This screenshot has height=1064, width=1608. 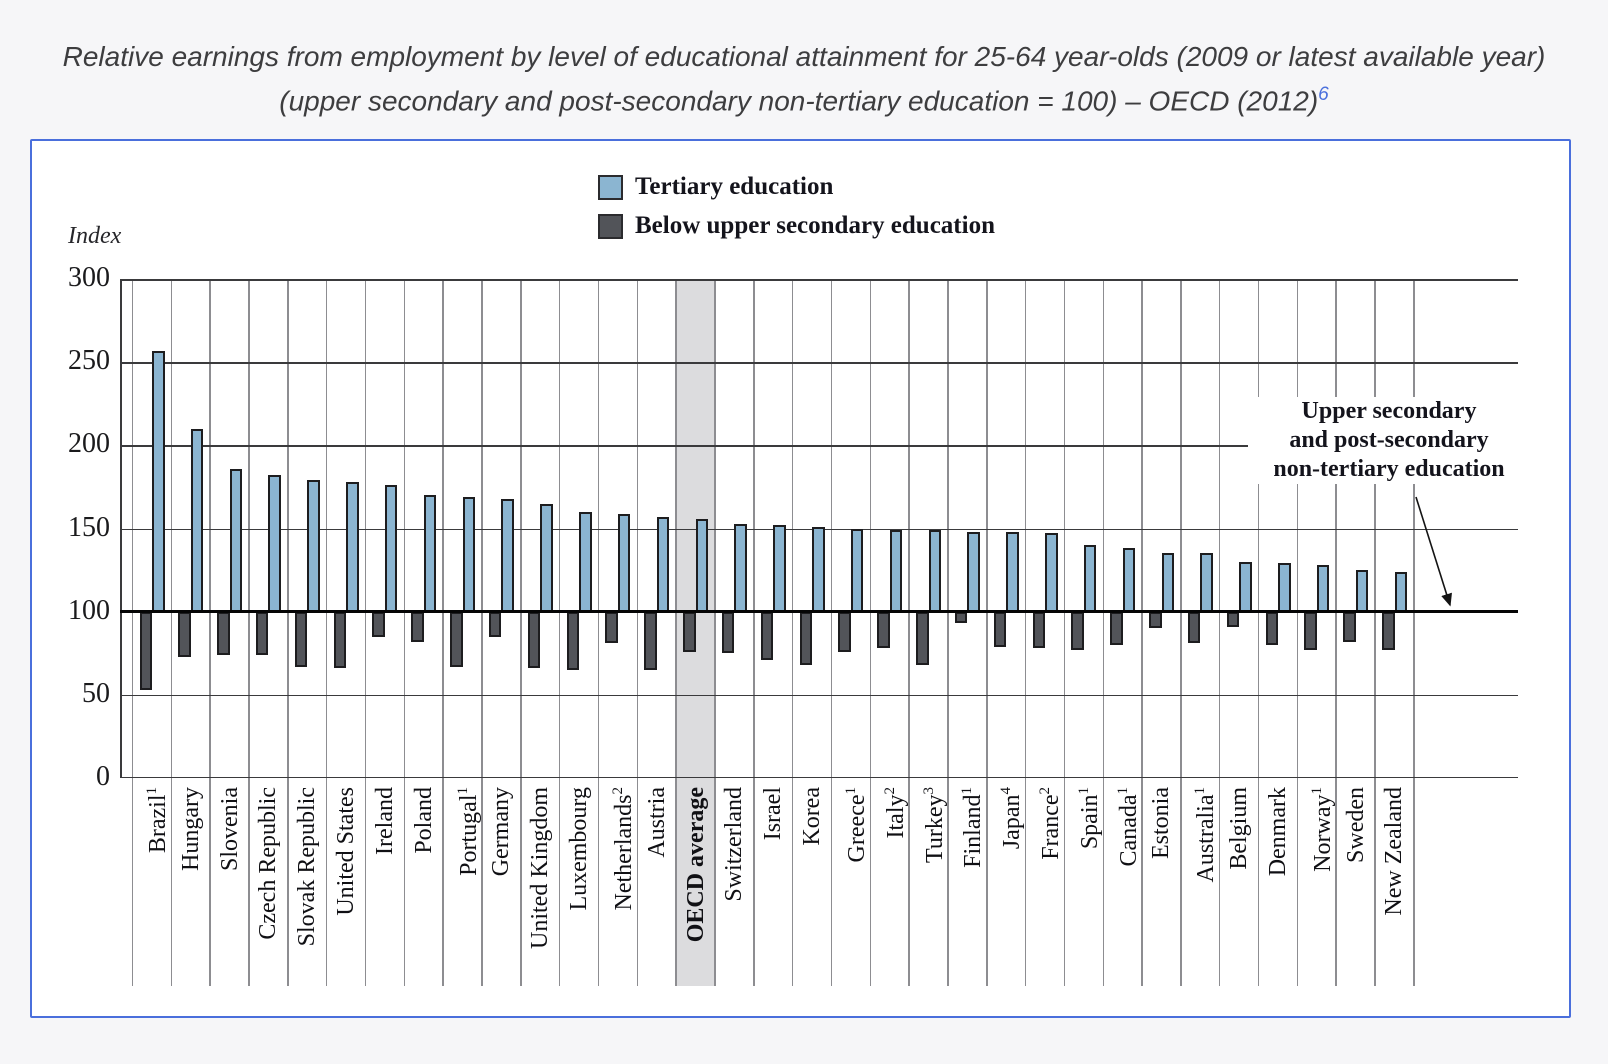 I want to click on x-label-Hungary: Hungary, so click(x=190, y=829).